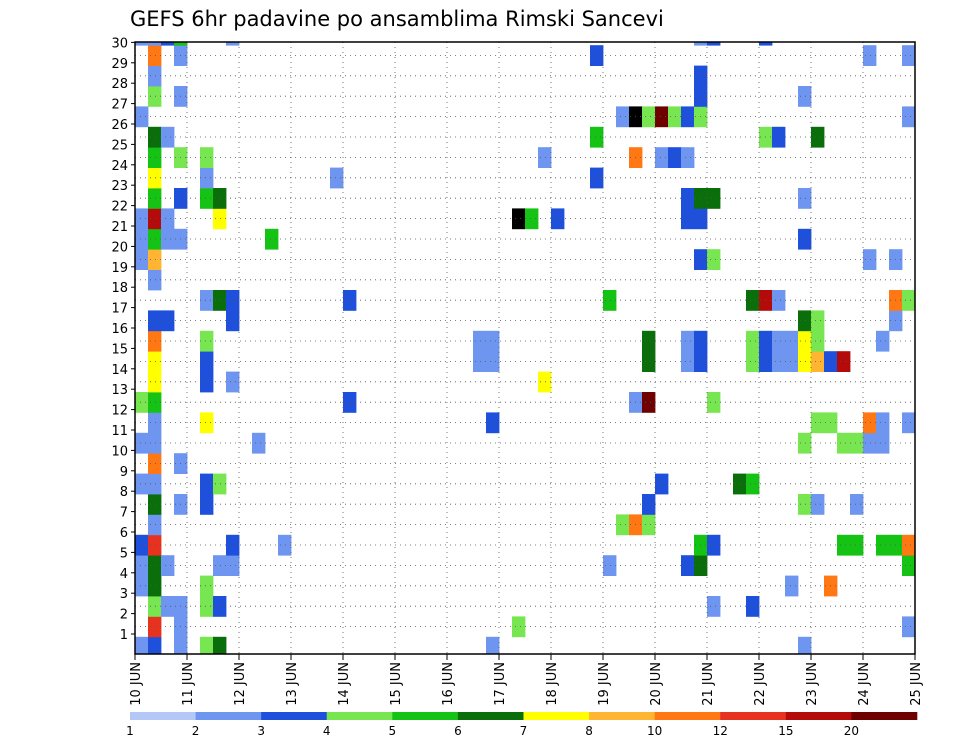 The image size is (960, 742). I want to click on y-tick-label: 13, so click(119, 390).